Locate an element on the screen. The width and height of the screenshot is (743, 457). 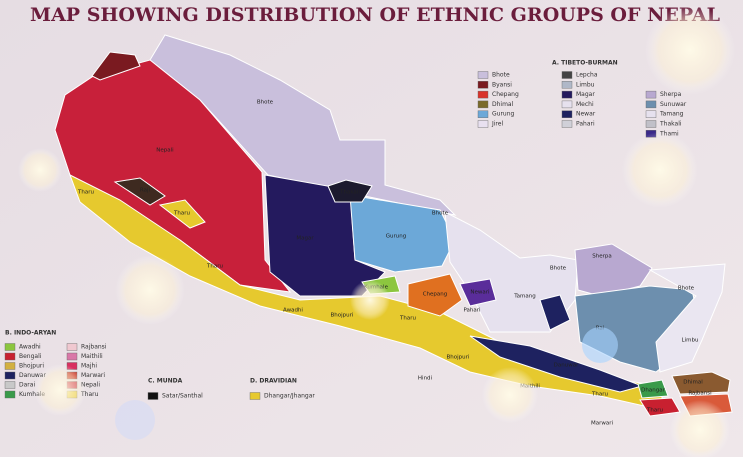
legend-label: Nepali is located at coordinates (90, 385).